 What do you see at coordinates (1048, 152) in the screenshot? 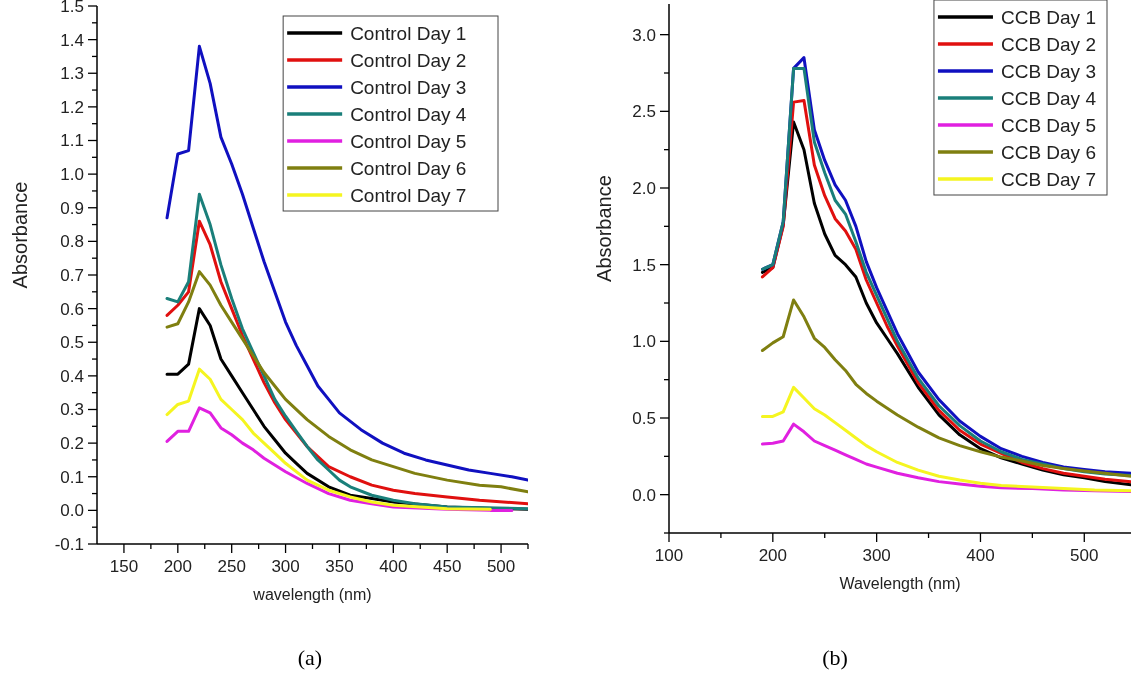
I see `legend-label: CCB Day 6` at bounding box center [1048, 152].